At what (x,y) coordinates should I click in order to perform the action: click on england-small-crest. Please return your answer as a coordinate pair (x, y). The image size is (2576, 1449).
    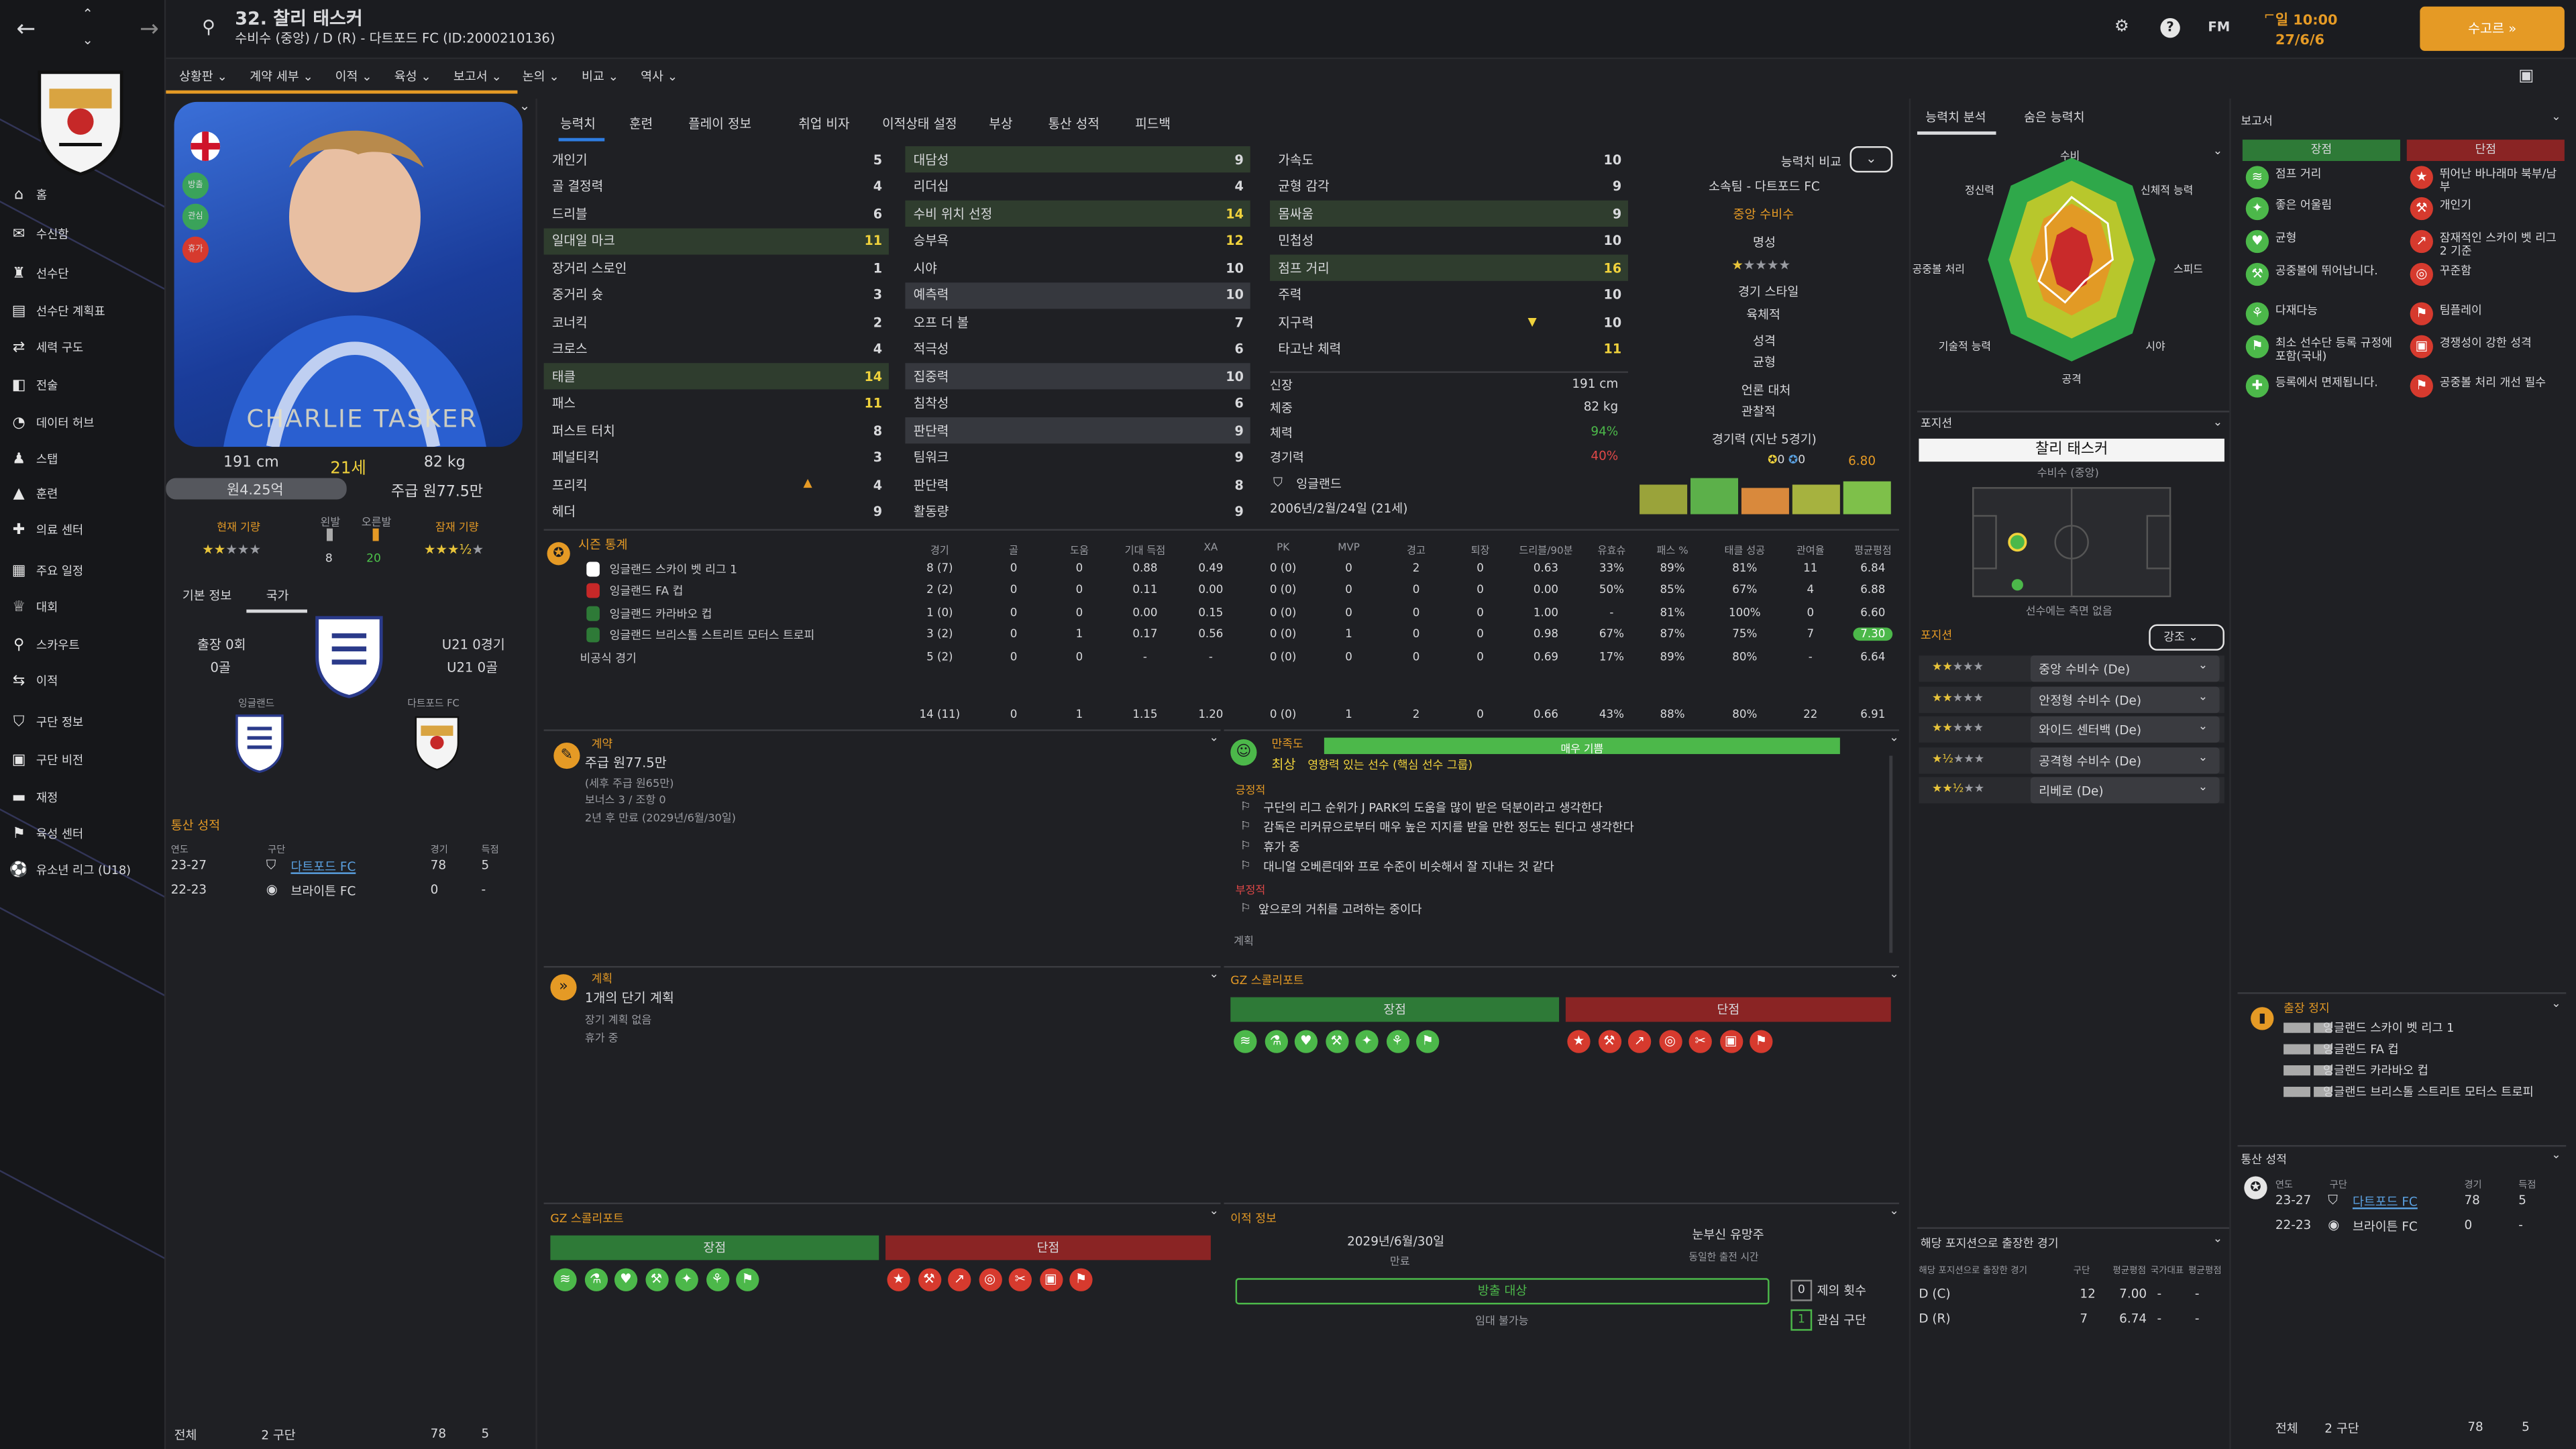
    Looking at the image, I should click on (259, 742).